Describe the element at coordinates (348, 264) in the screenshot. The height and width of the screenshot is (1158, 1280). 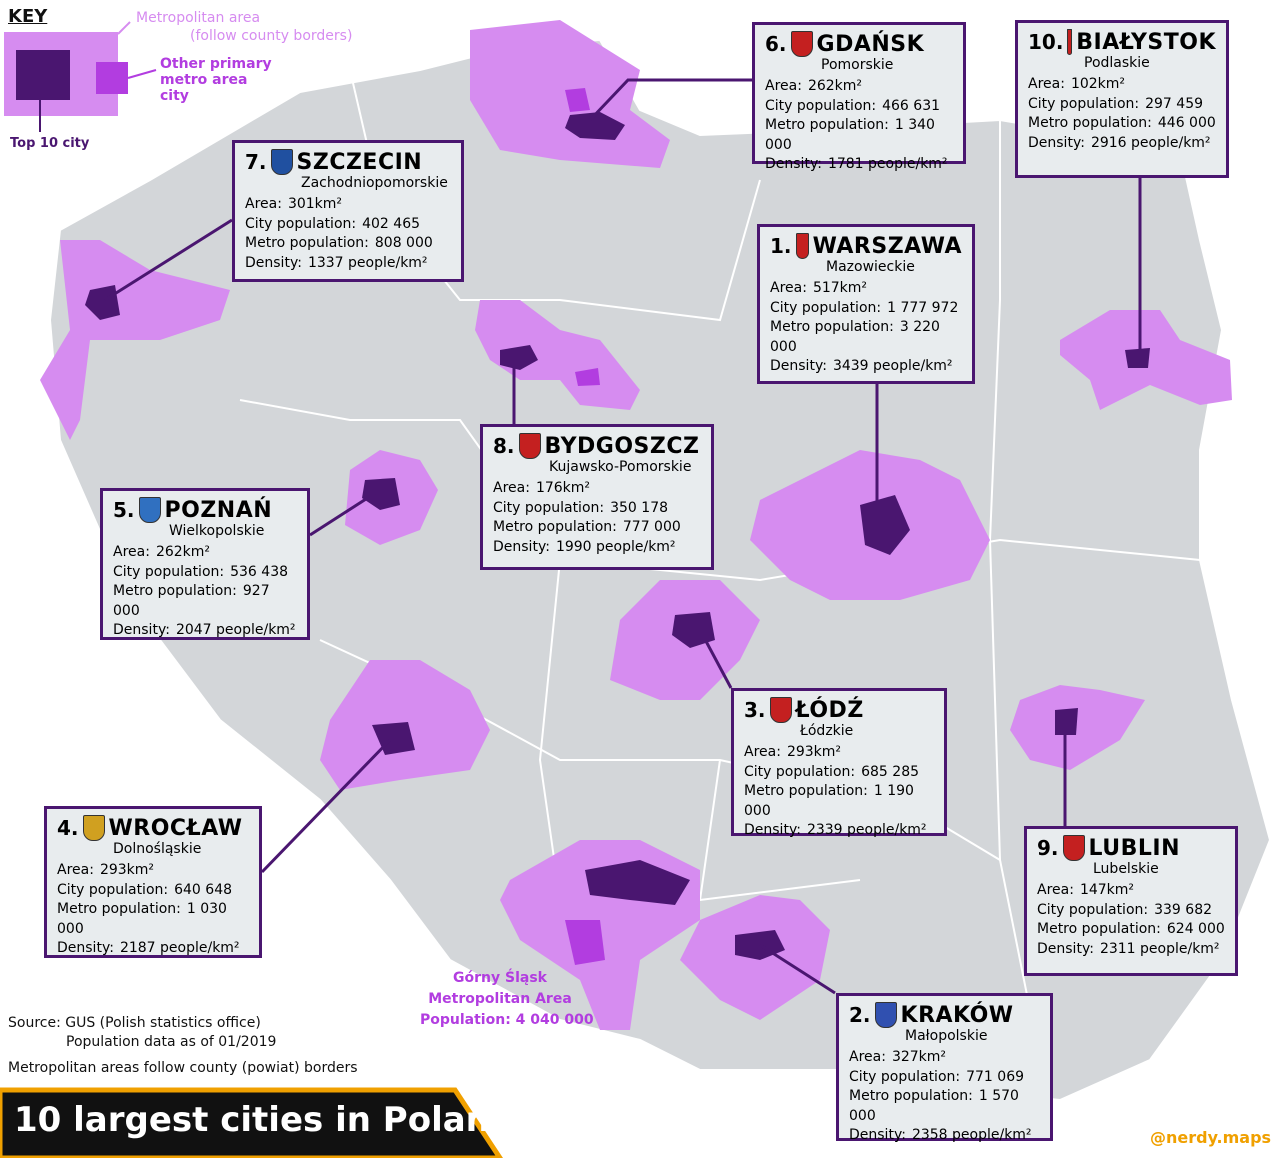
I see `stat-row: Density: 1337 people/km²` at that location.